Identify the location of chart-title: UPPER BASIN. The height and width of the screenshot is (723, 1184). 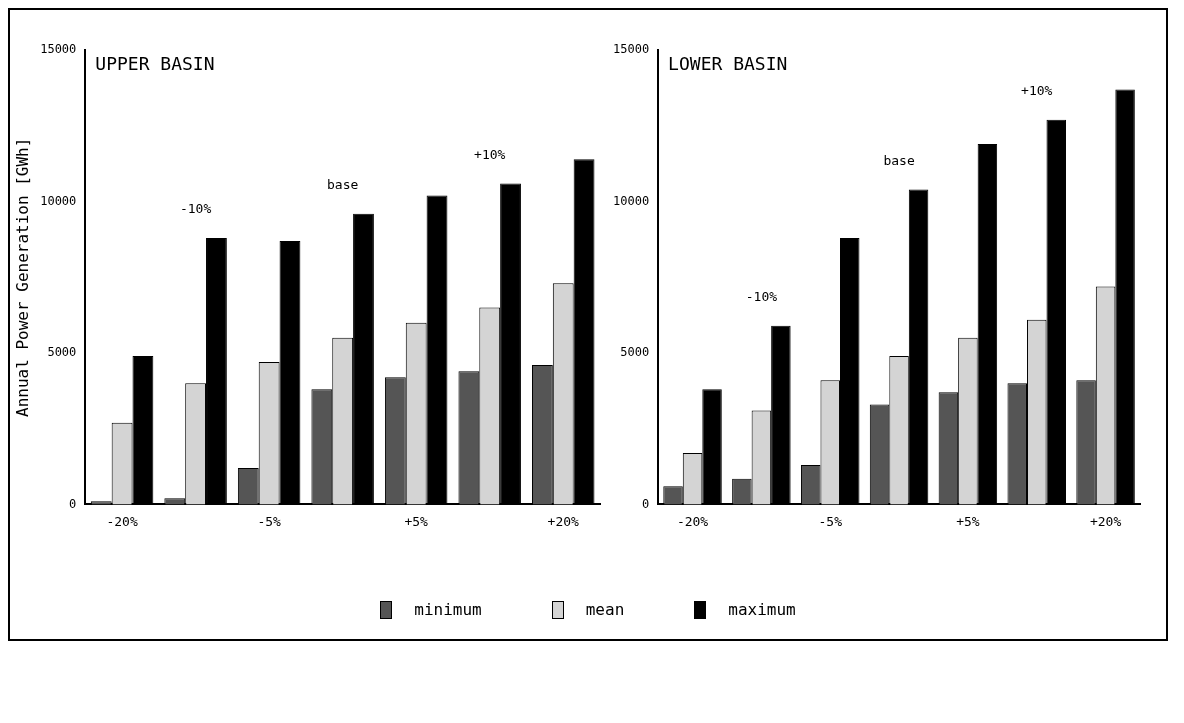
(155, 63).